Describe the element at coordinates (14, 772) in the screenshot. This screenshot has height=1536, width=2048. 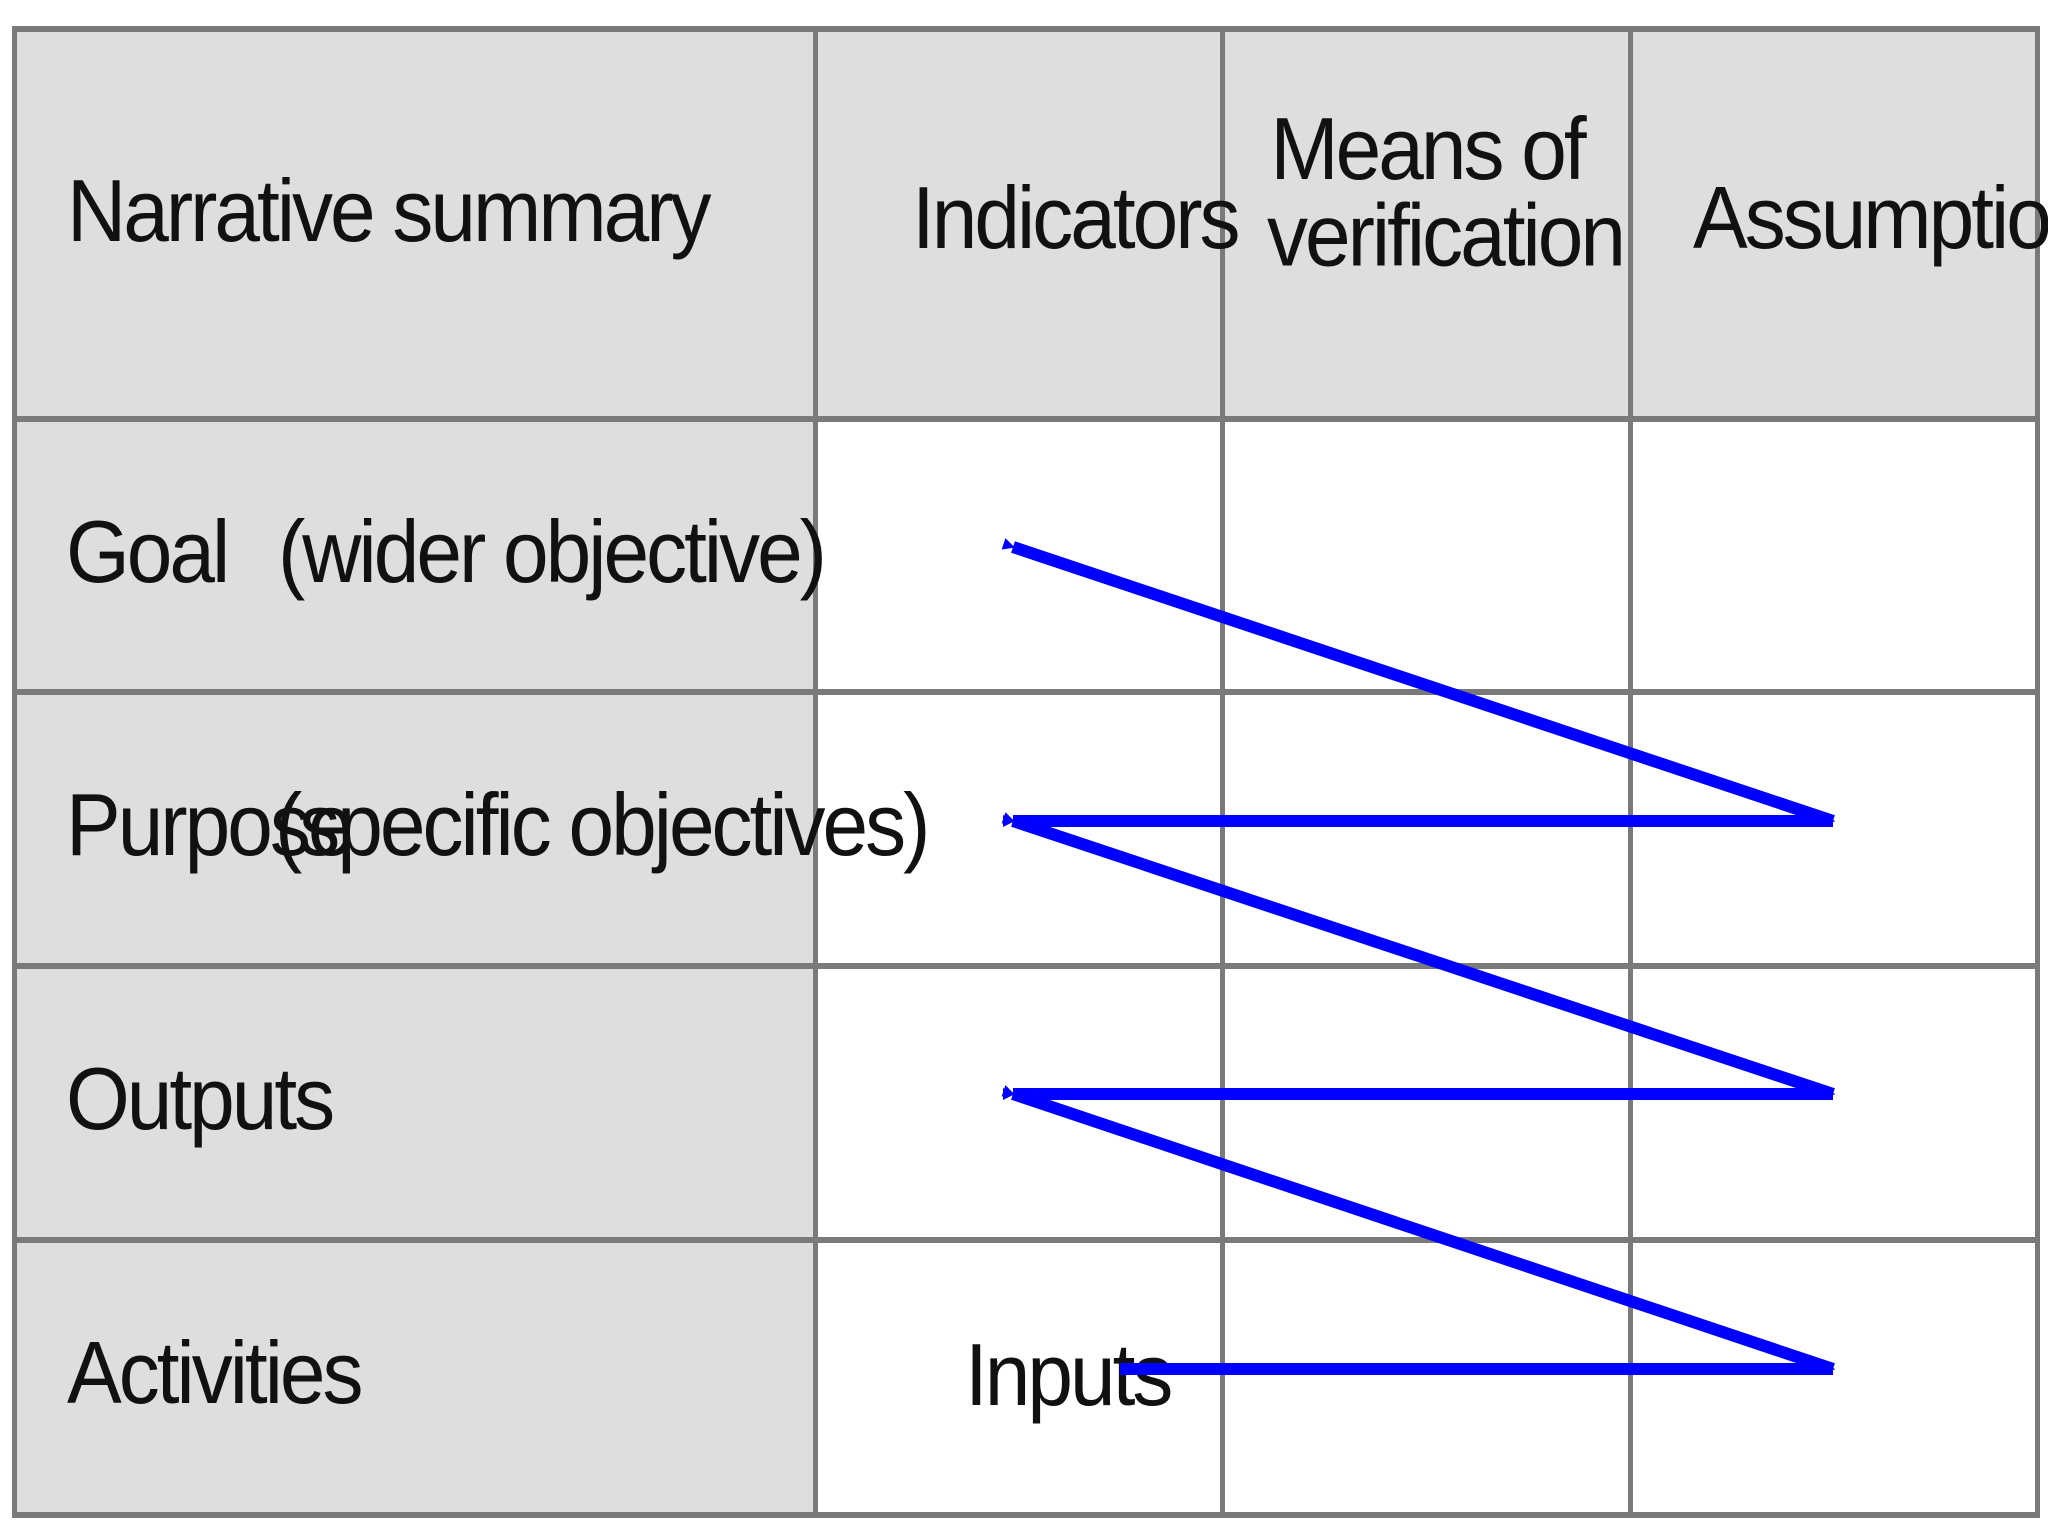
I see `left-border` at that location.